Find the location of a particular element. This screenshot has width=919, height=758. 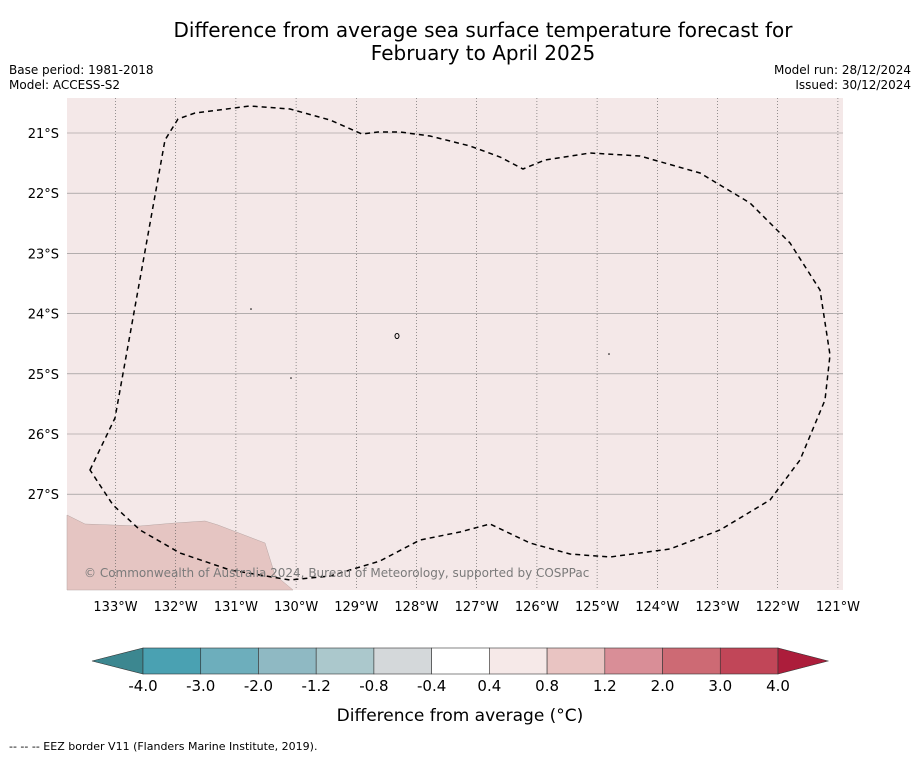

colorbar-tick-label: -2.0 is located at coordinates (258, 686).